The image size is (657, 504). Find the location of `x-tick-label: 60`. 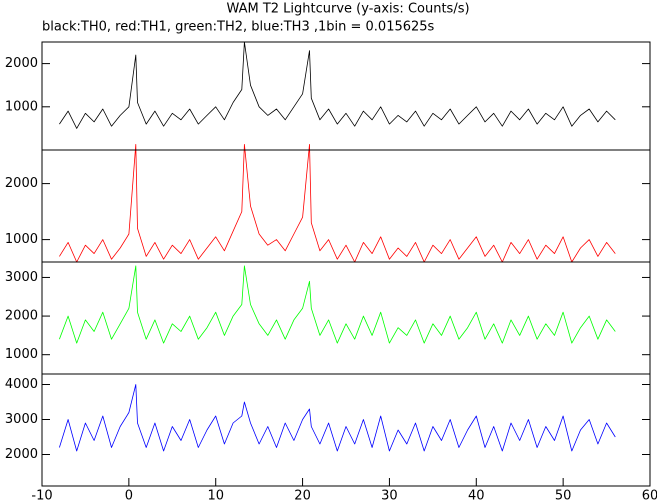

x-tick-label: 60 is located at coordinates (649, 496).